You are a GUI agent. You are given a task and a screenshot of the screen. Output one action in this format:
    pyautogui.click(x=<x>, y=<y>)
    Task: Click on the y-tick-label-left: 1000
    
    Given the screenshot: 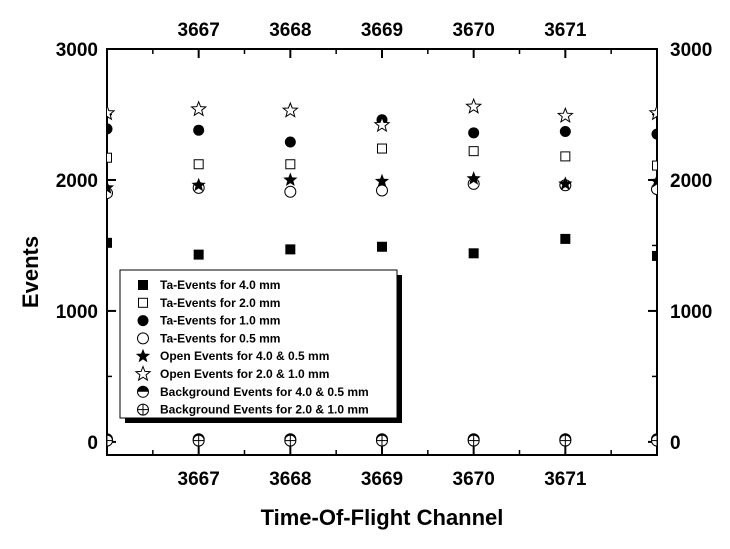 What is the action you would take?
    pyautogui.click(x=77, y=312)
    